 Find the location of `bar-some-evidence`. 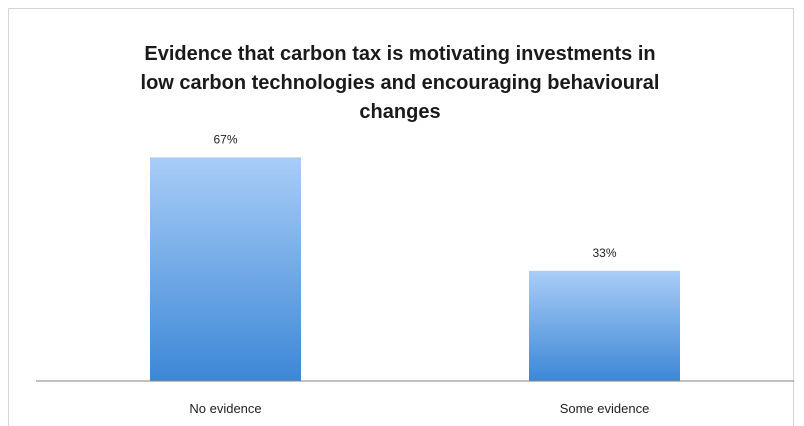

bar-some-evidence is located at coordinates (604, 325).